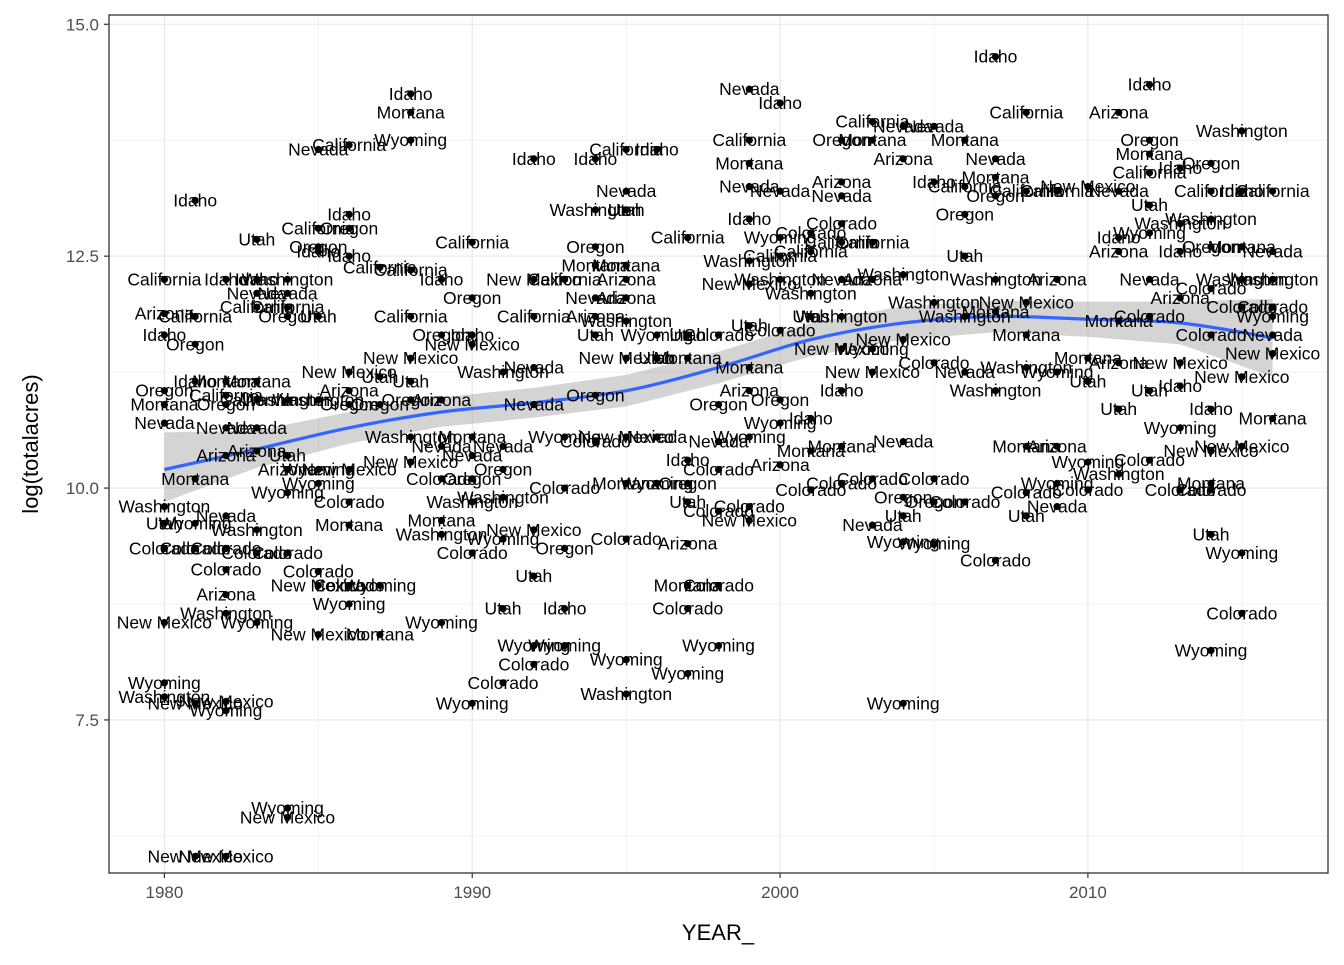 This screenshot has height=965, width=1344. What do you see at coordinates (256, 240) in the screenshot?
I see `point-label: Utah` at bounding box center [256, 240].